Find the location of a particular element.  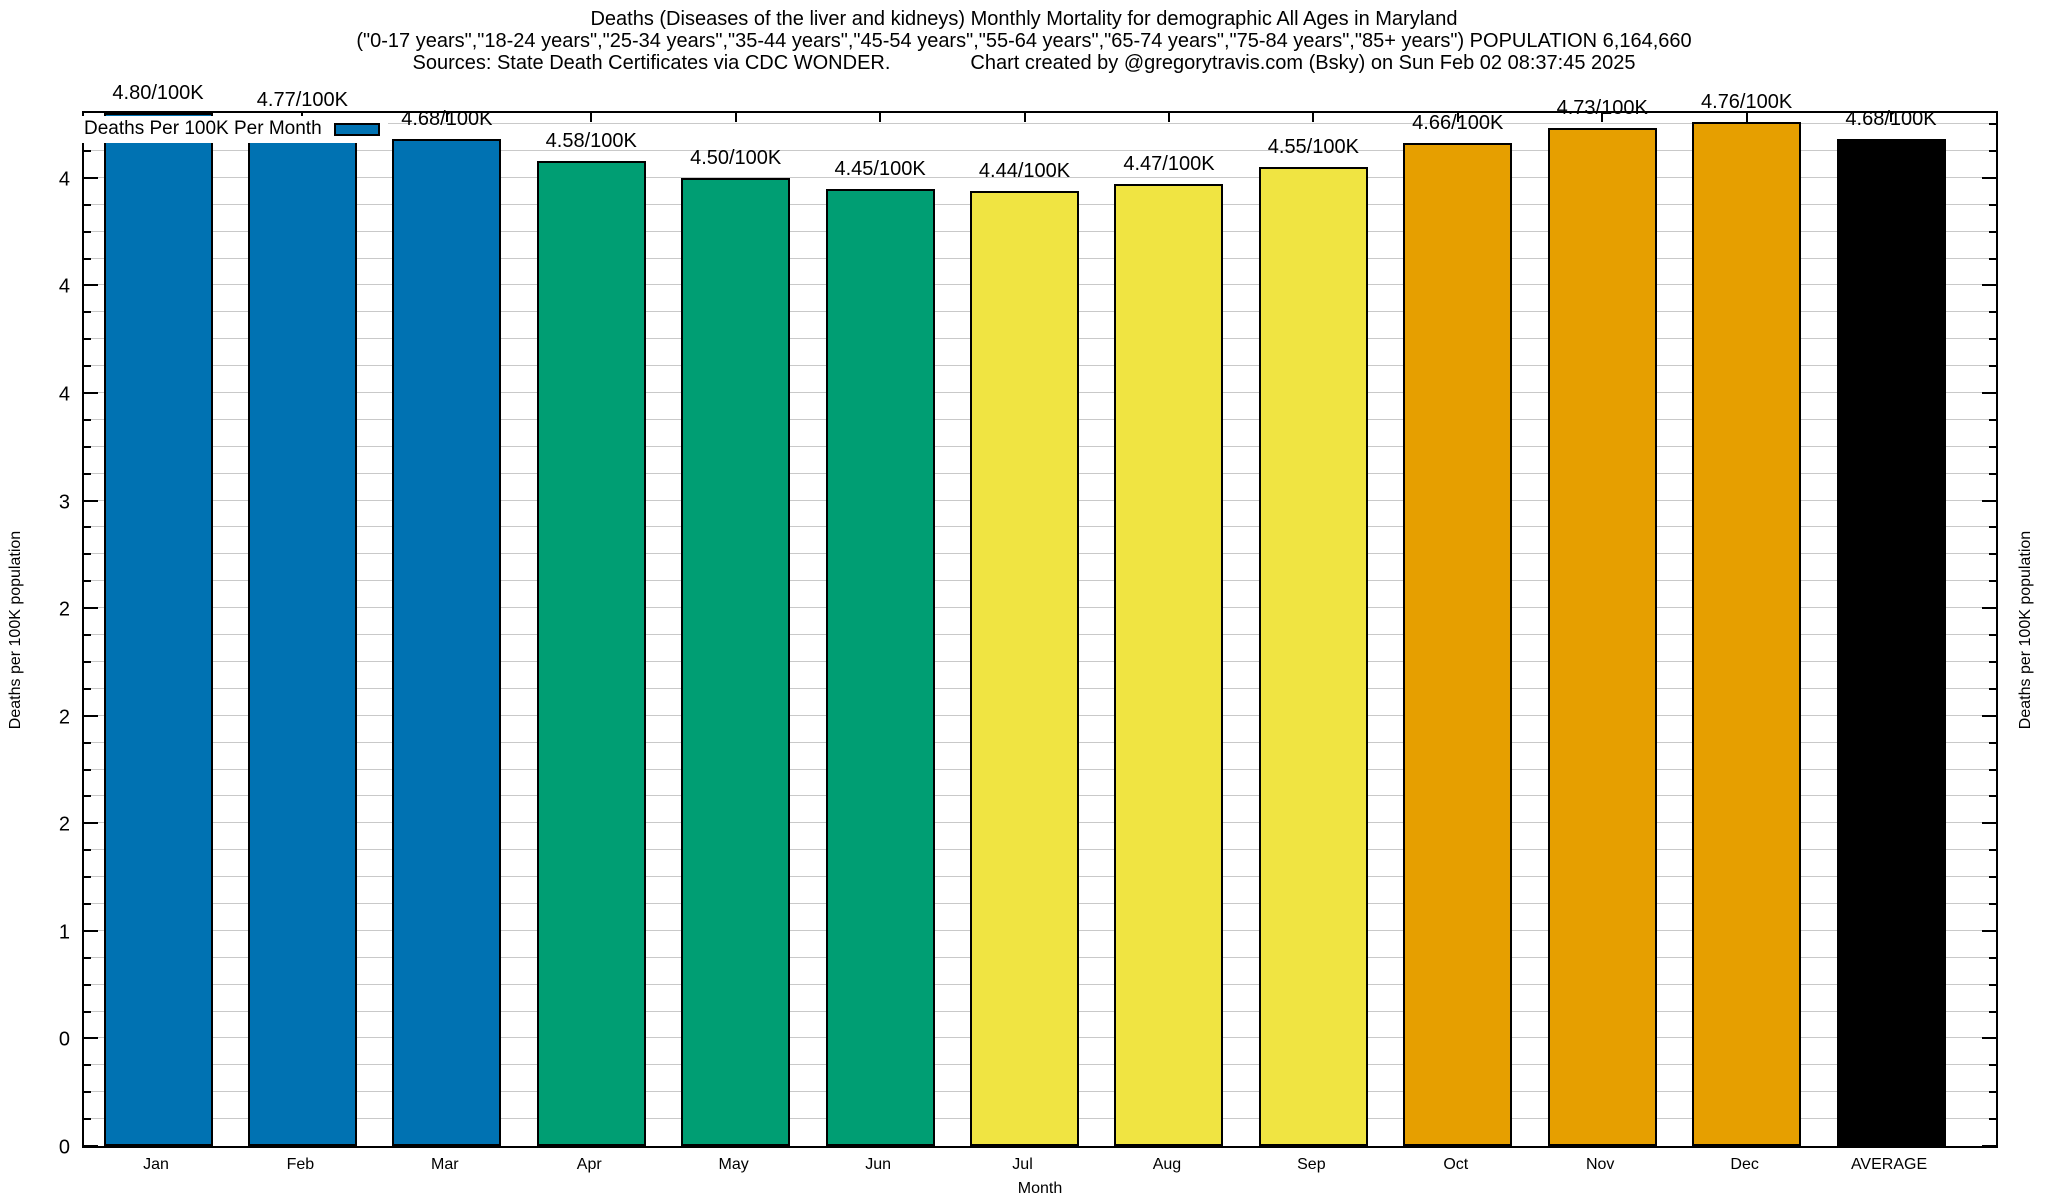

bar-value-label: 4.45/100K is located at coordinates (880, 168).